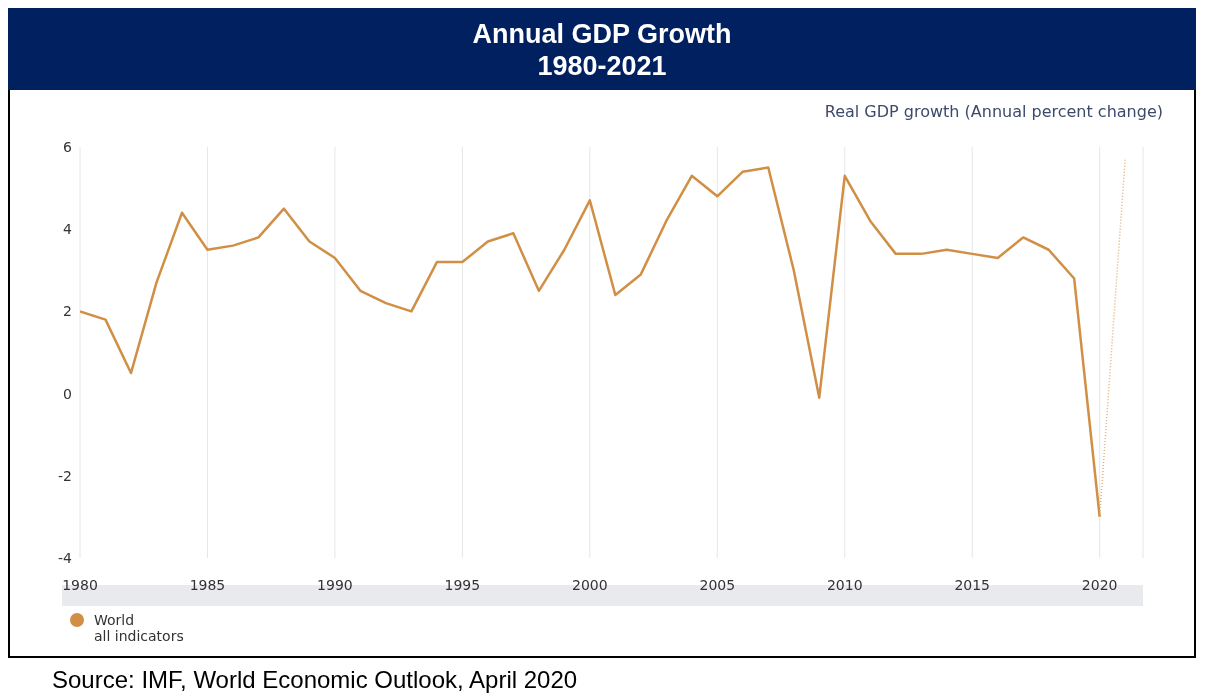 Image resolution: width=1205 pixels, height=698 pixels. Describe the element at coordinates (207, 584) in the screenshot. I see `x-tick-label: 1985` at that location.